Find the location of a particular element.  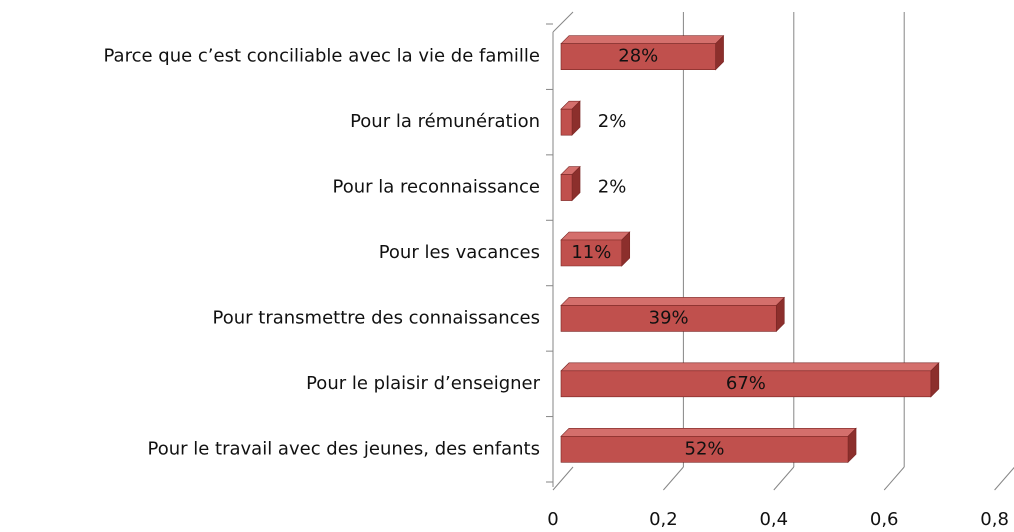

y-tick-label: Pour la reconnaissance is located at coordinates (436, 187).